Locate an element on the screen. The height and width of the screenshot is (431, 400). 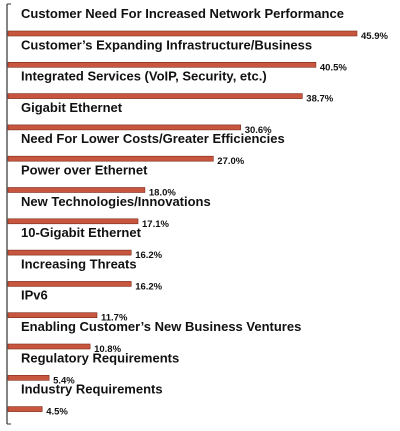
value-label: 10.8% is located at coordinates (107, 349).